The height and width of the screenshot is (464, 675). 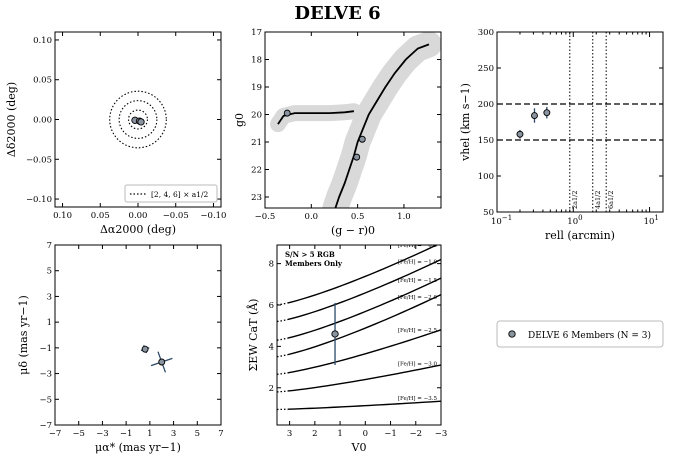 What do you see at coordinates (486, 141) in the screenshot?
I see `y-tick-label: 150` at bounding box center [486, 141].